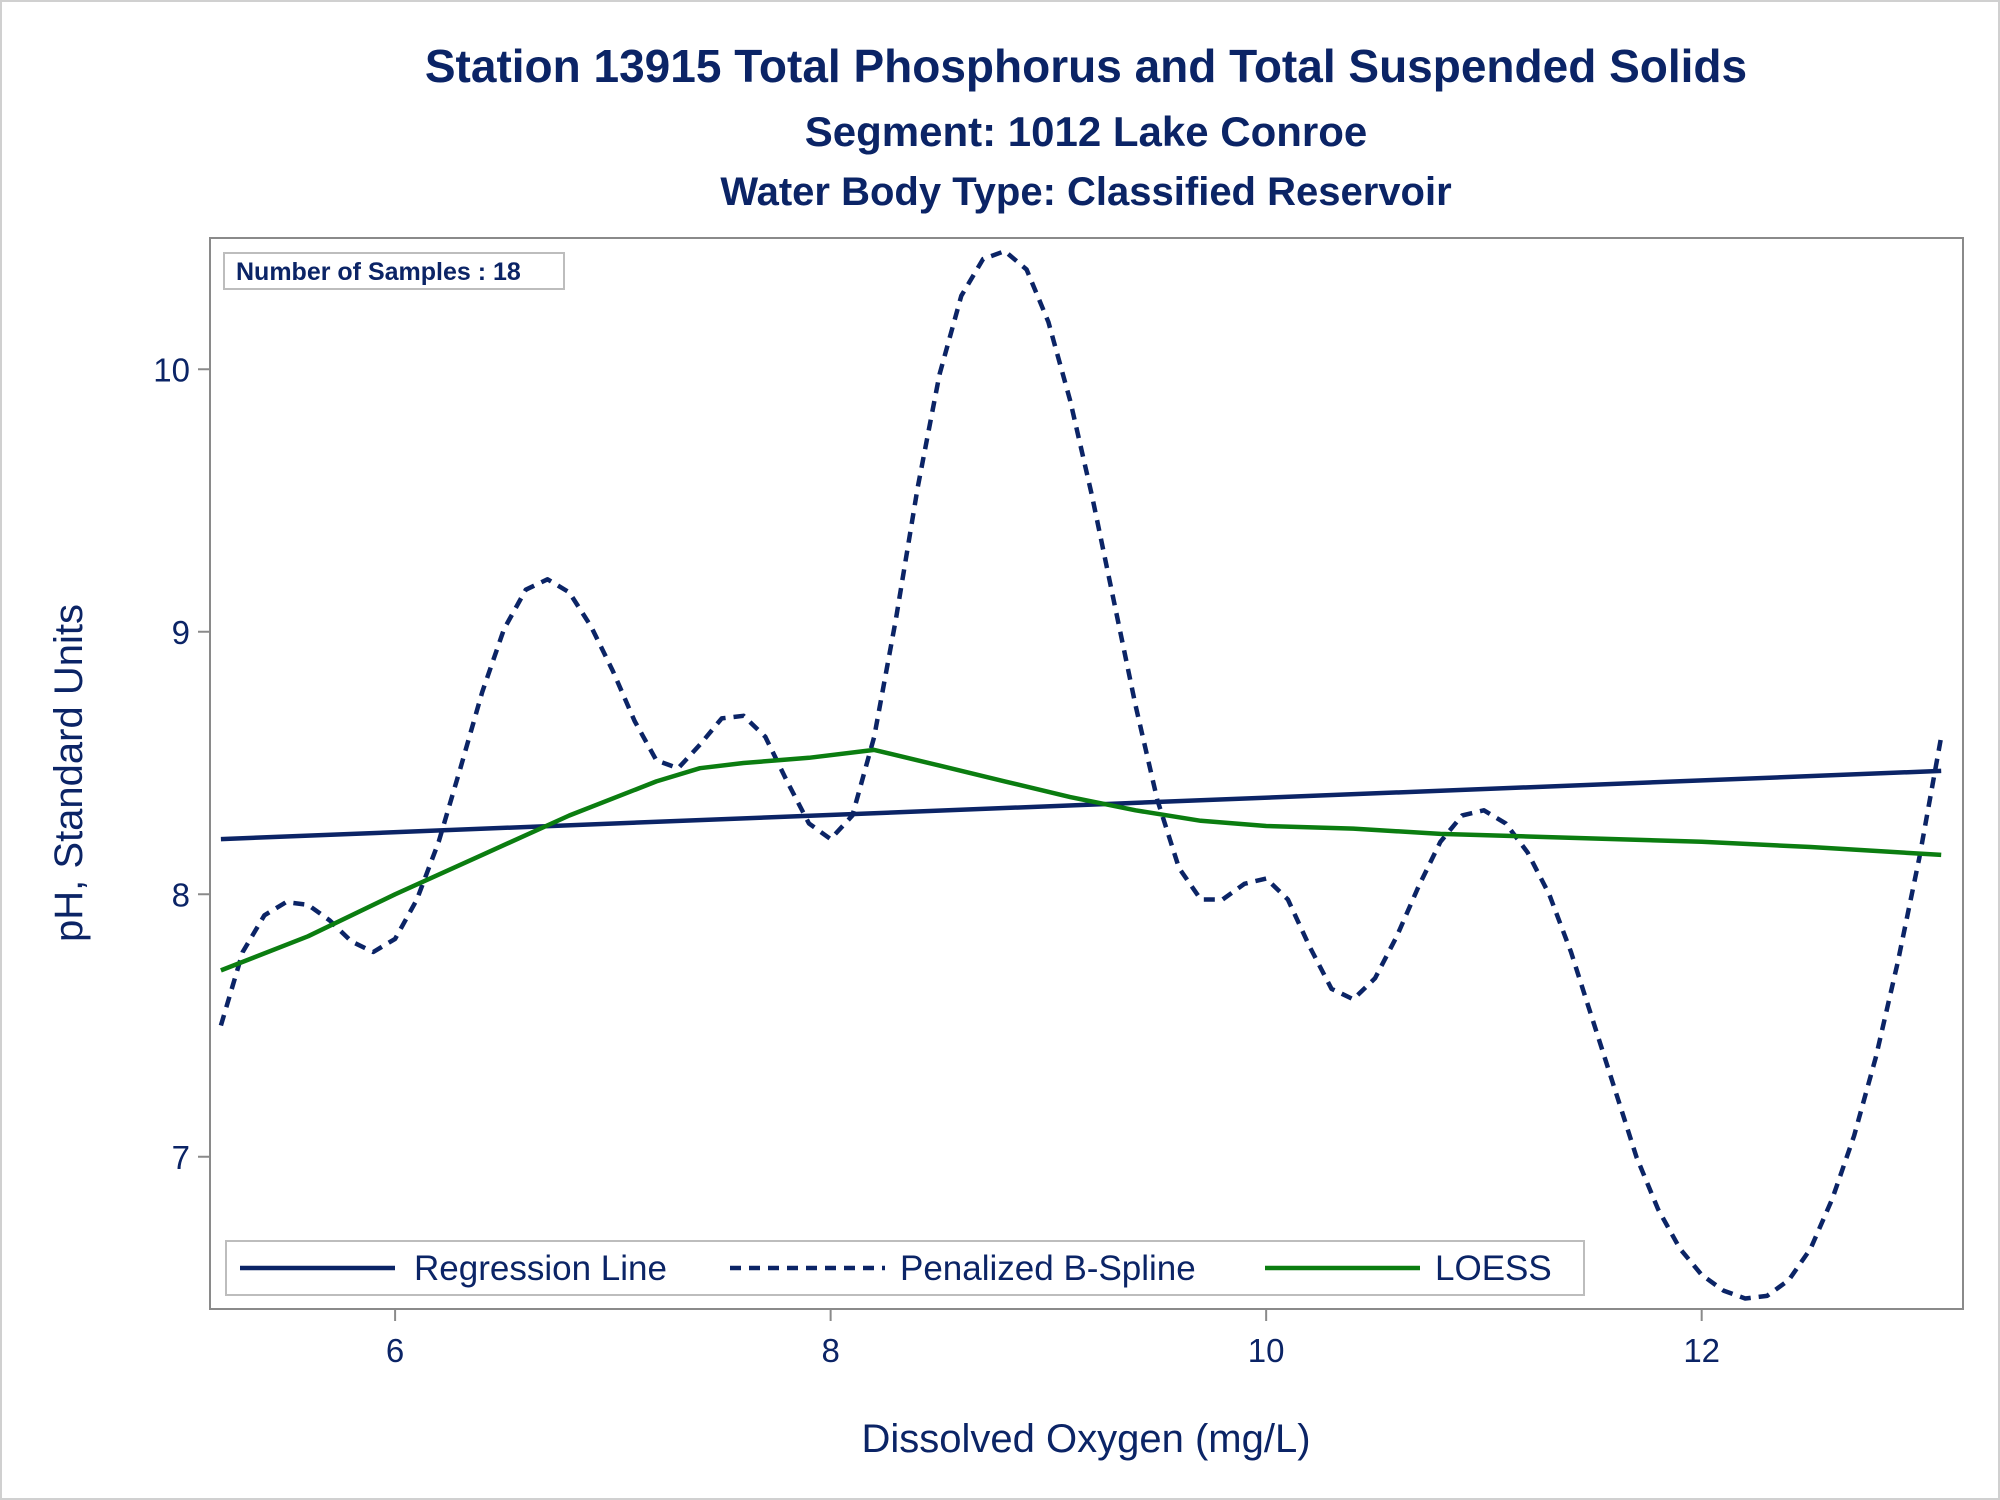 The height and width of the screenshot is (1500, 2000). What do you see at coordinates (1085, 192) in the screenshot?
I see `chart-subtitle-2: Water Body Type: Classified Reservoir` at bounding box center [1085, 192].